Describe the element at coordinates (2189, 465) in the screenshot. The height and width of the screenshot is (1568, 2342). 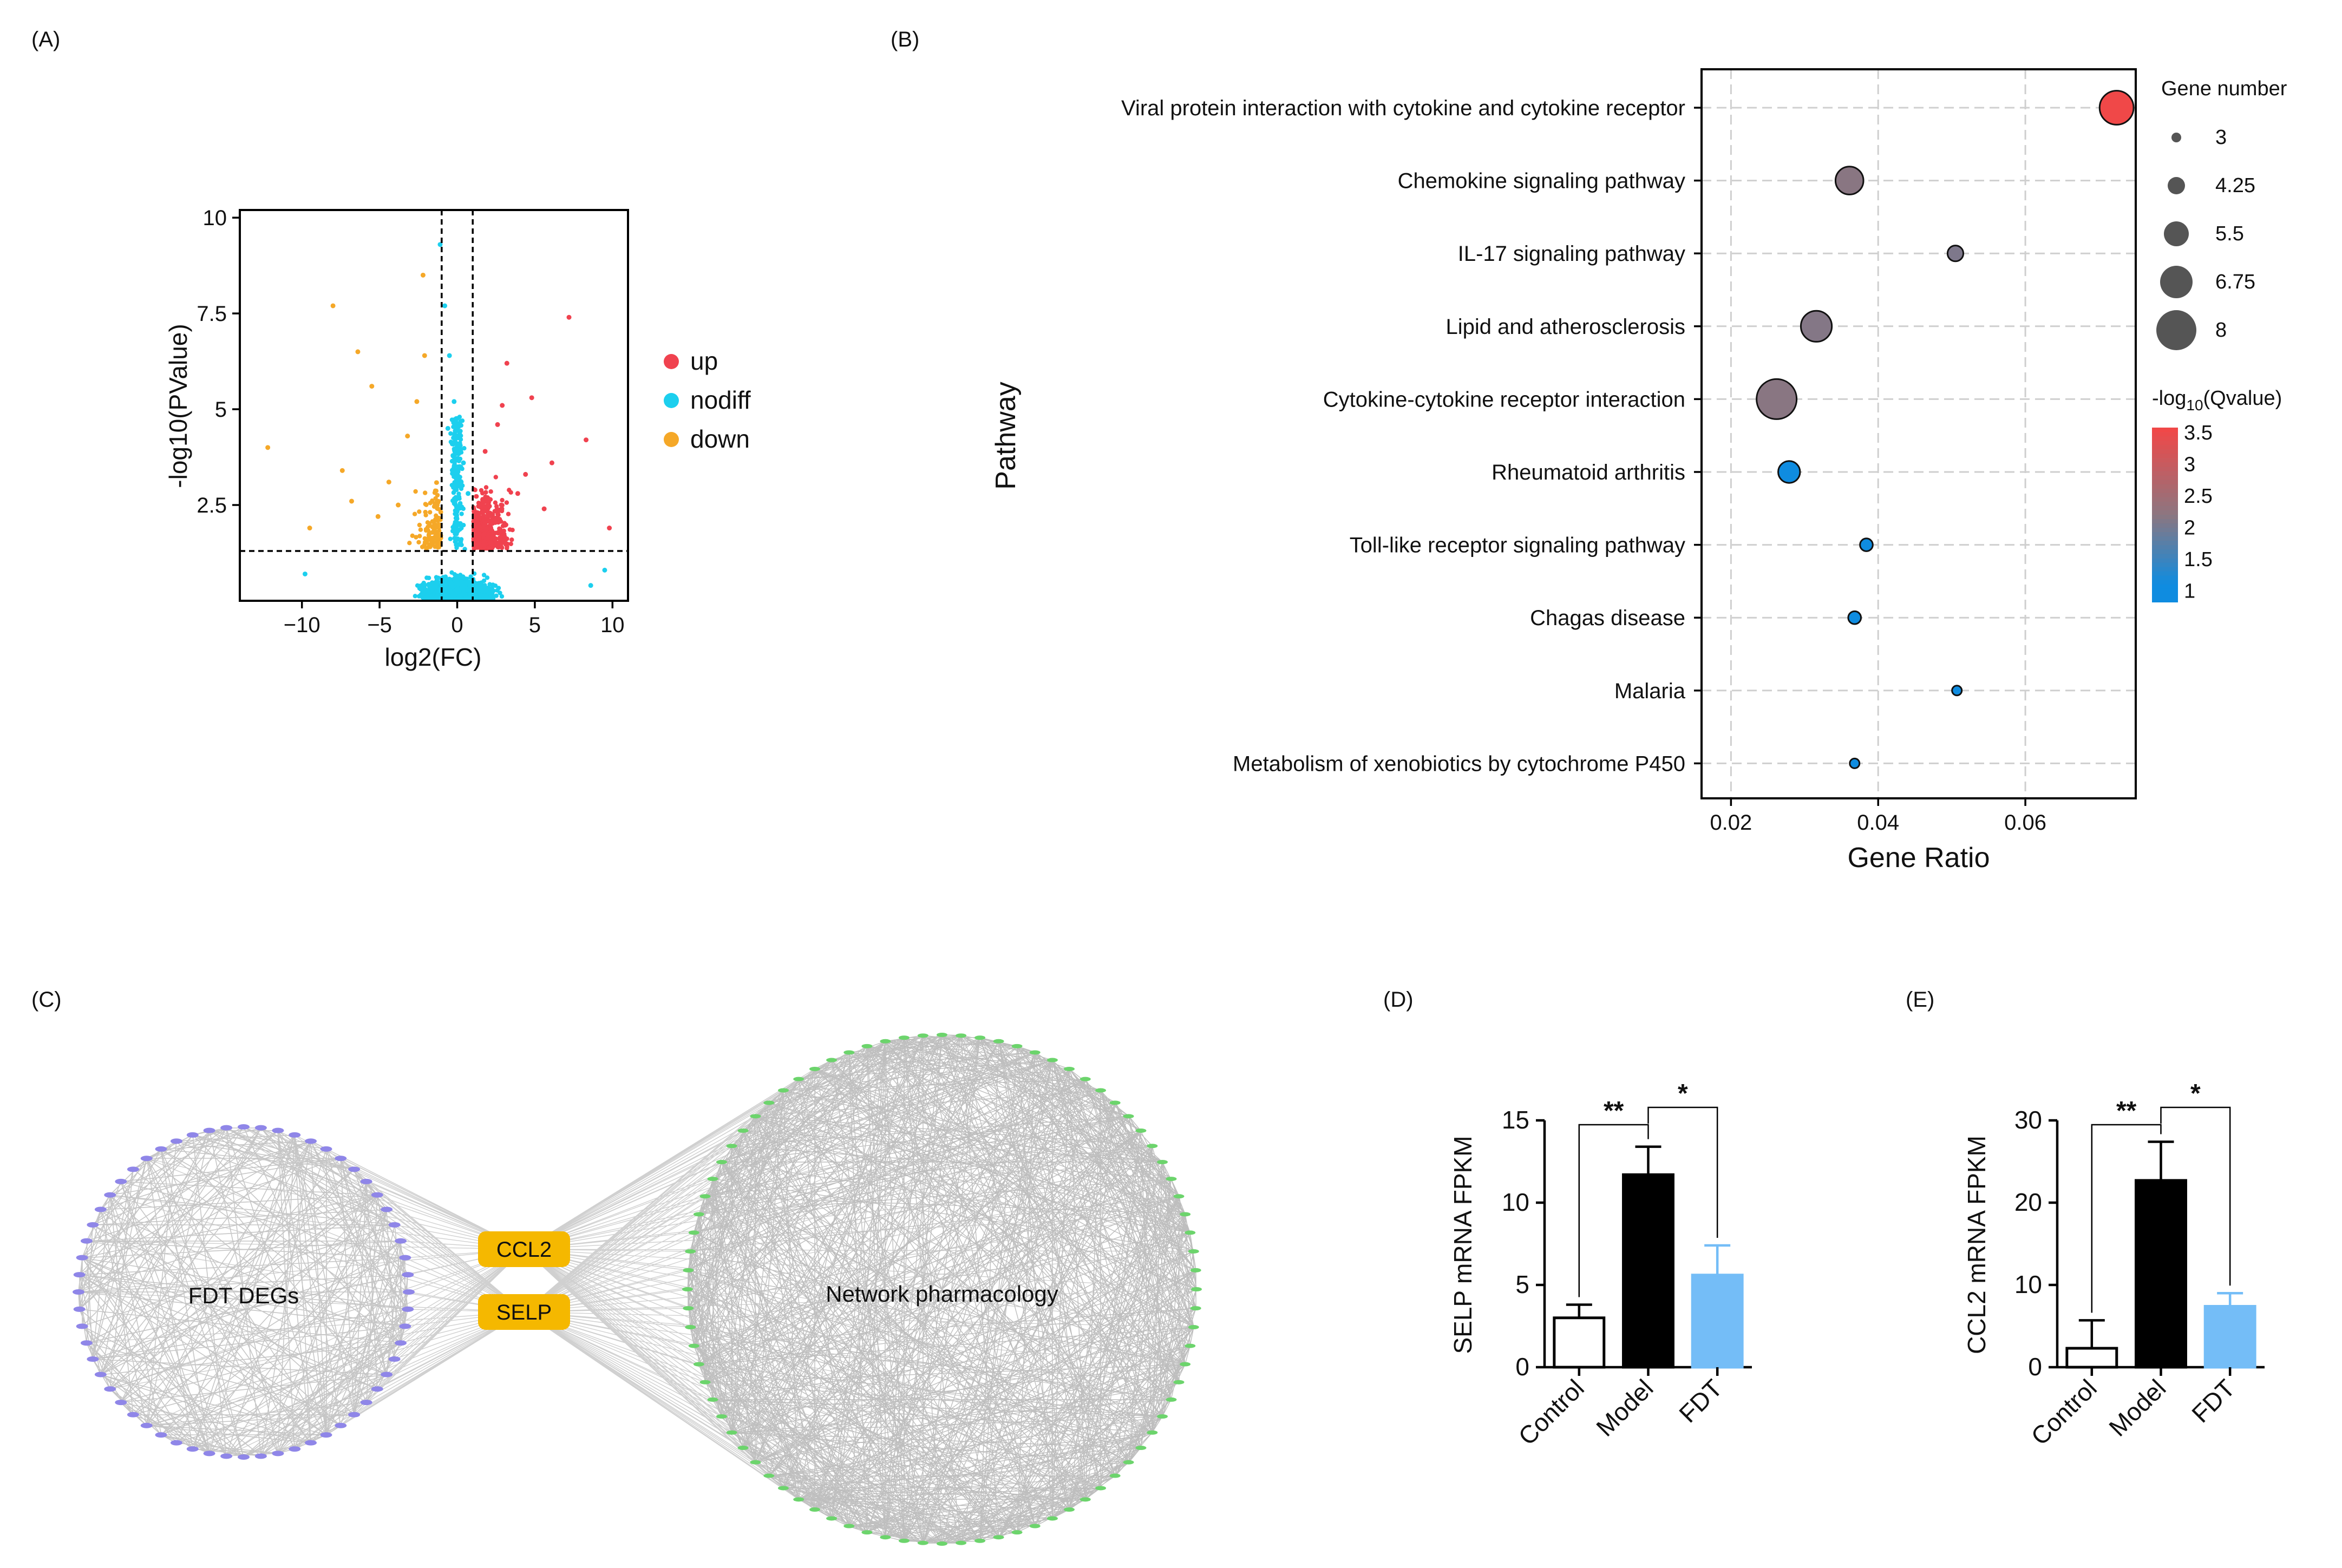
I see `color-legend-tick: 3` at that location.